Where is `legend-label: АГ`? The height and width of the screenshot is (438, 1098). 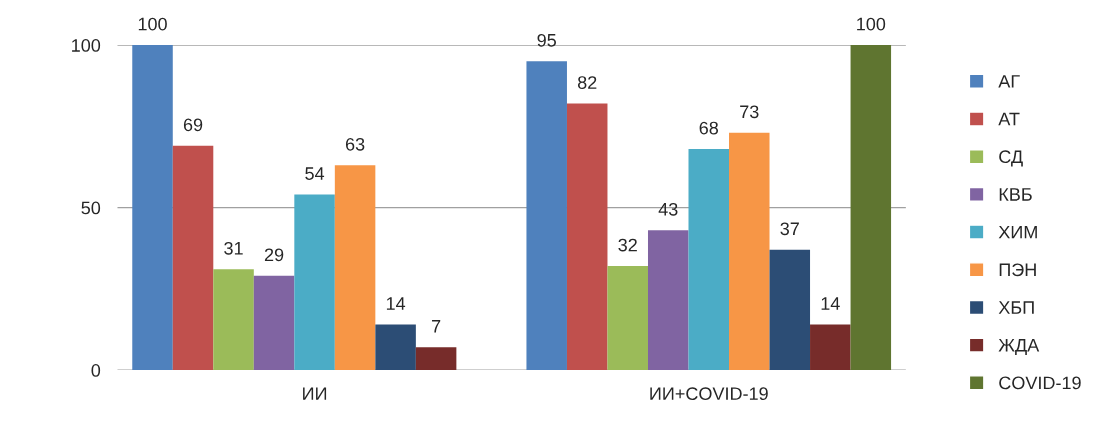
legend-label: АГ is located at coordinates (1009, 81).